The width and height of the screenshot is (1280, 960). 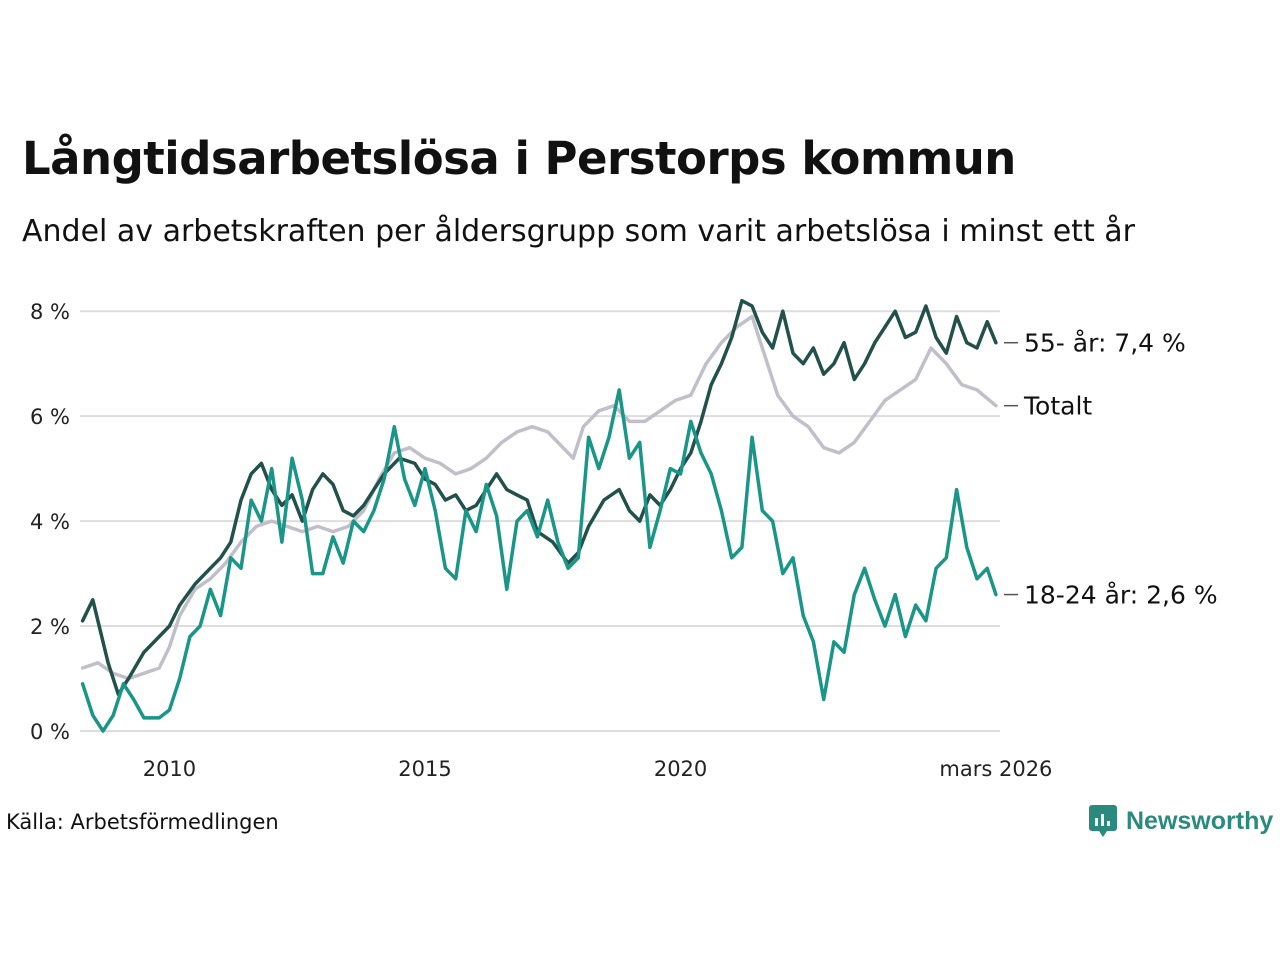 I want to click on x-tick-label: 2015, so click(x=424, y=769).